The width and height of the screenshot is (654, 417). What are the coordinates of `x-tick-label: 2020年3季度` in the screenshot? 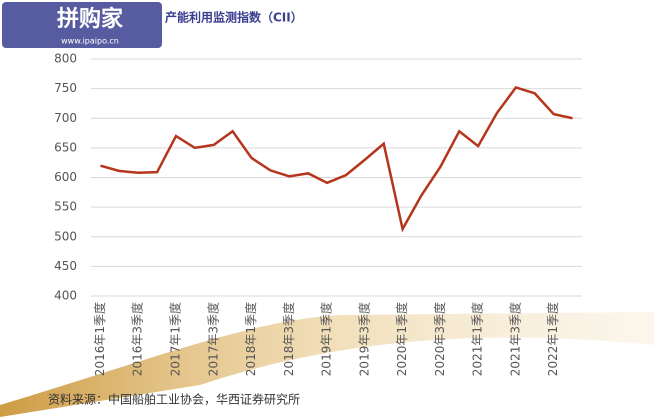 It's located at (439, 339).